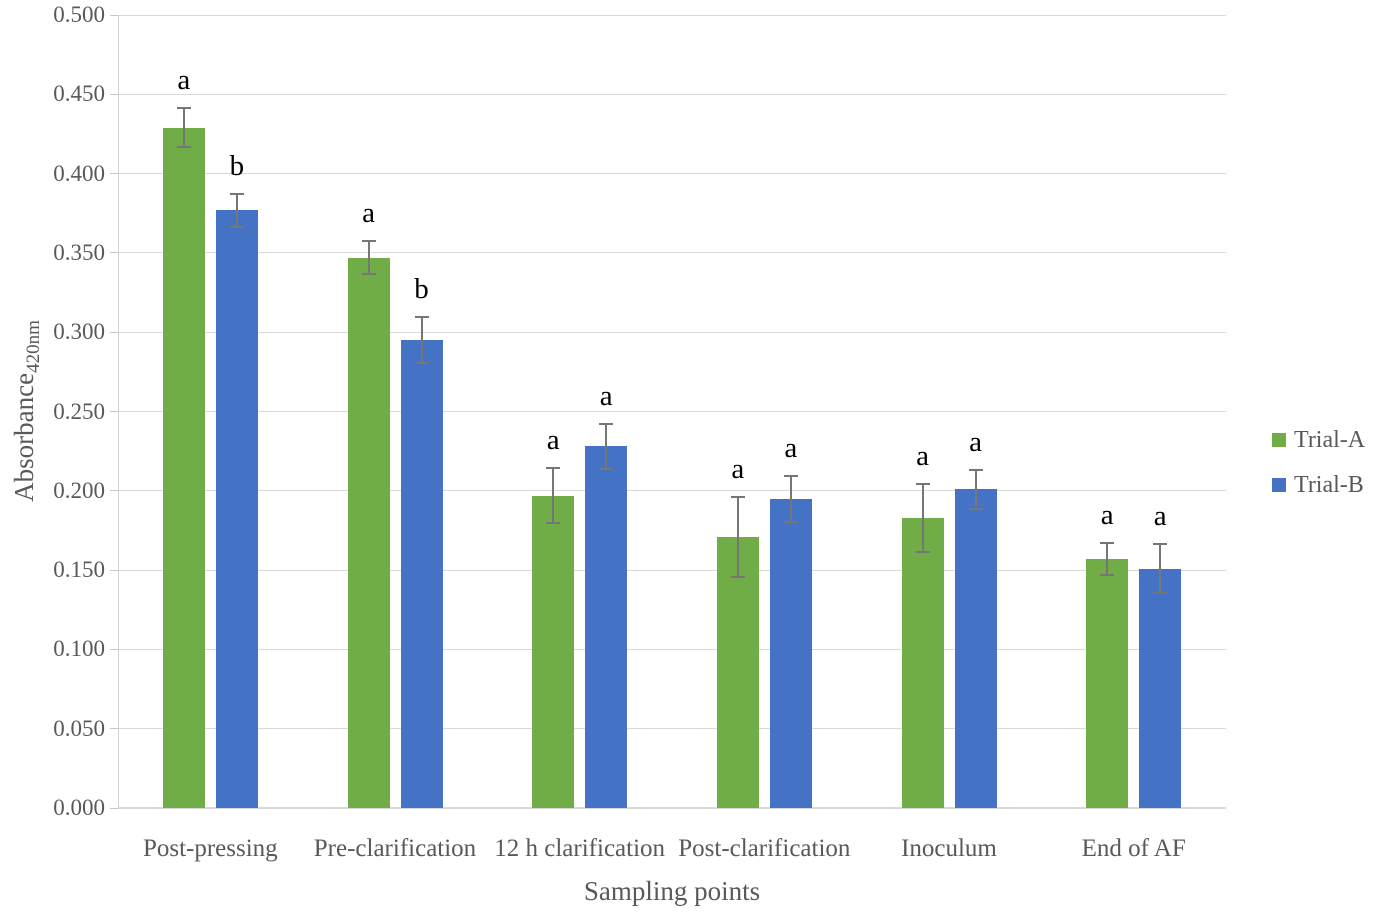 The image size is (1373, 913). What do you see at coordinates (922, 662) in the screenshot?
I see `bar-trial-a-cat4` at bounding box center [922, 662].